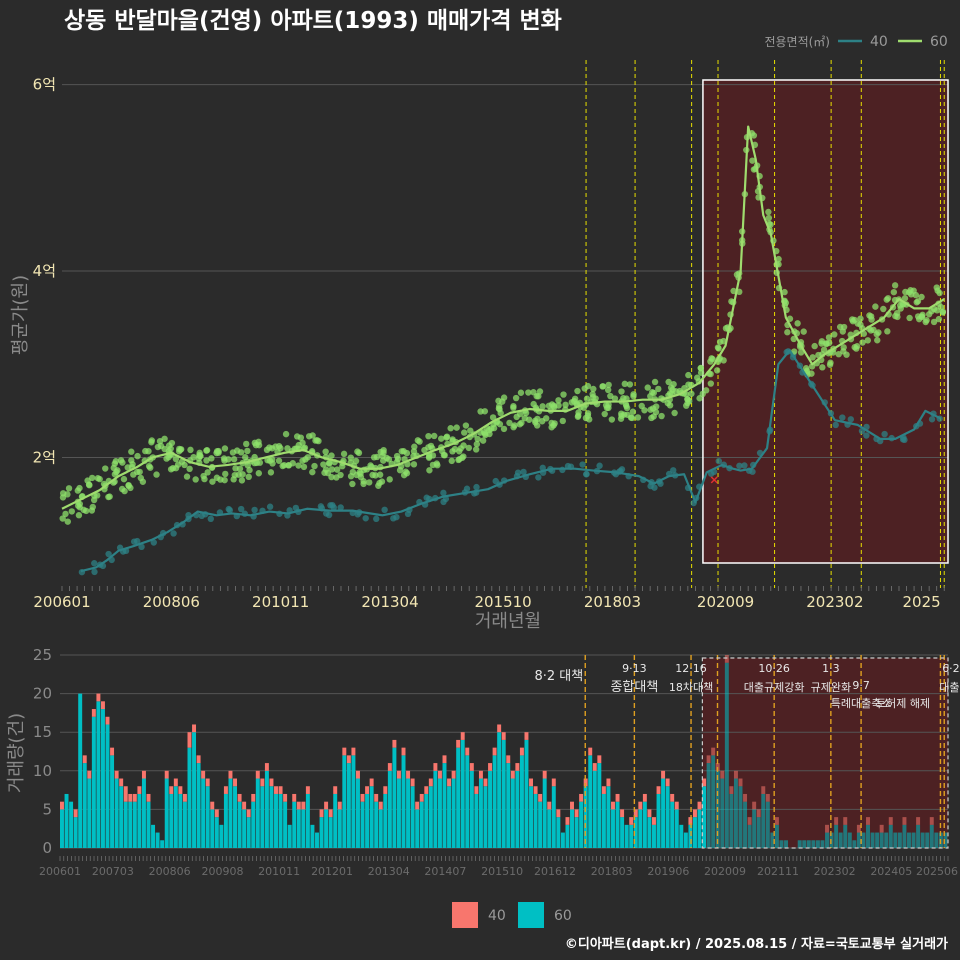 The image size is (960, 960). Describe the element at coordinates (531, 915) in the screenshot. I see `legend-bottom-swatch` at that location.